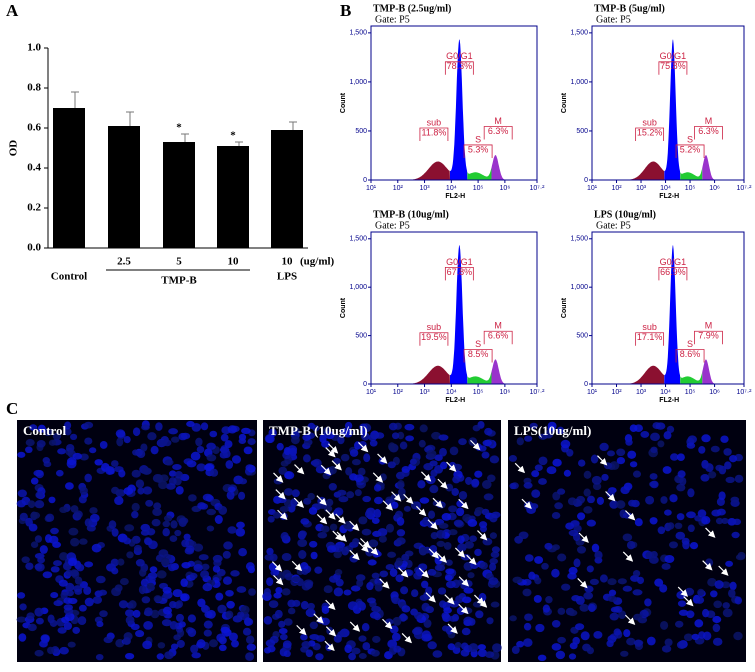 This screenshot has height=672, width=755. I want to click on bar, so click(287, 189).